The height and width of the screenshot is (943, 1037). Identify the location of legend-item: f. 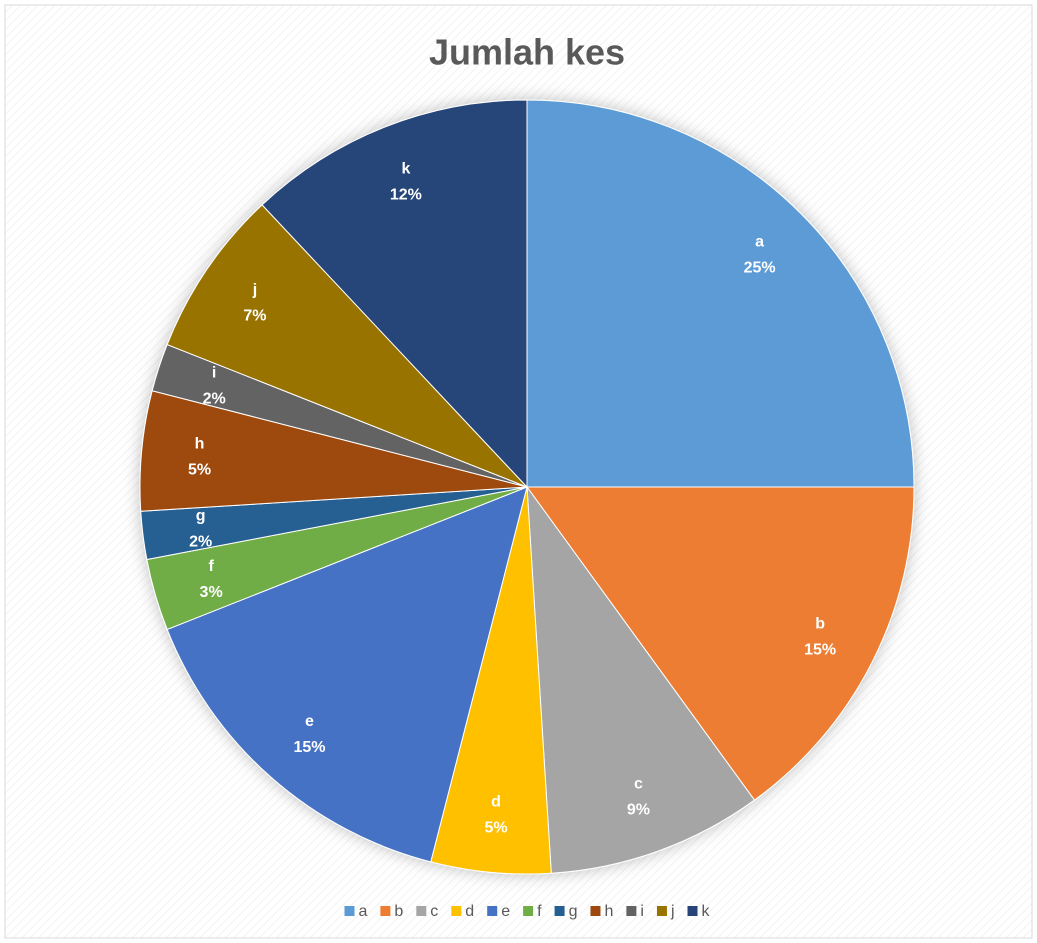
(532, 911).